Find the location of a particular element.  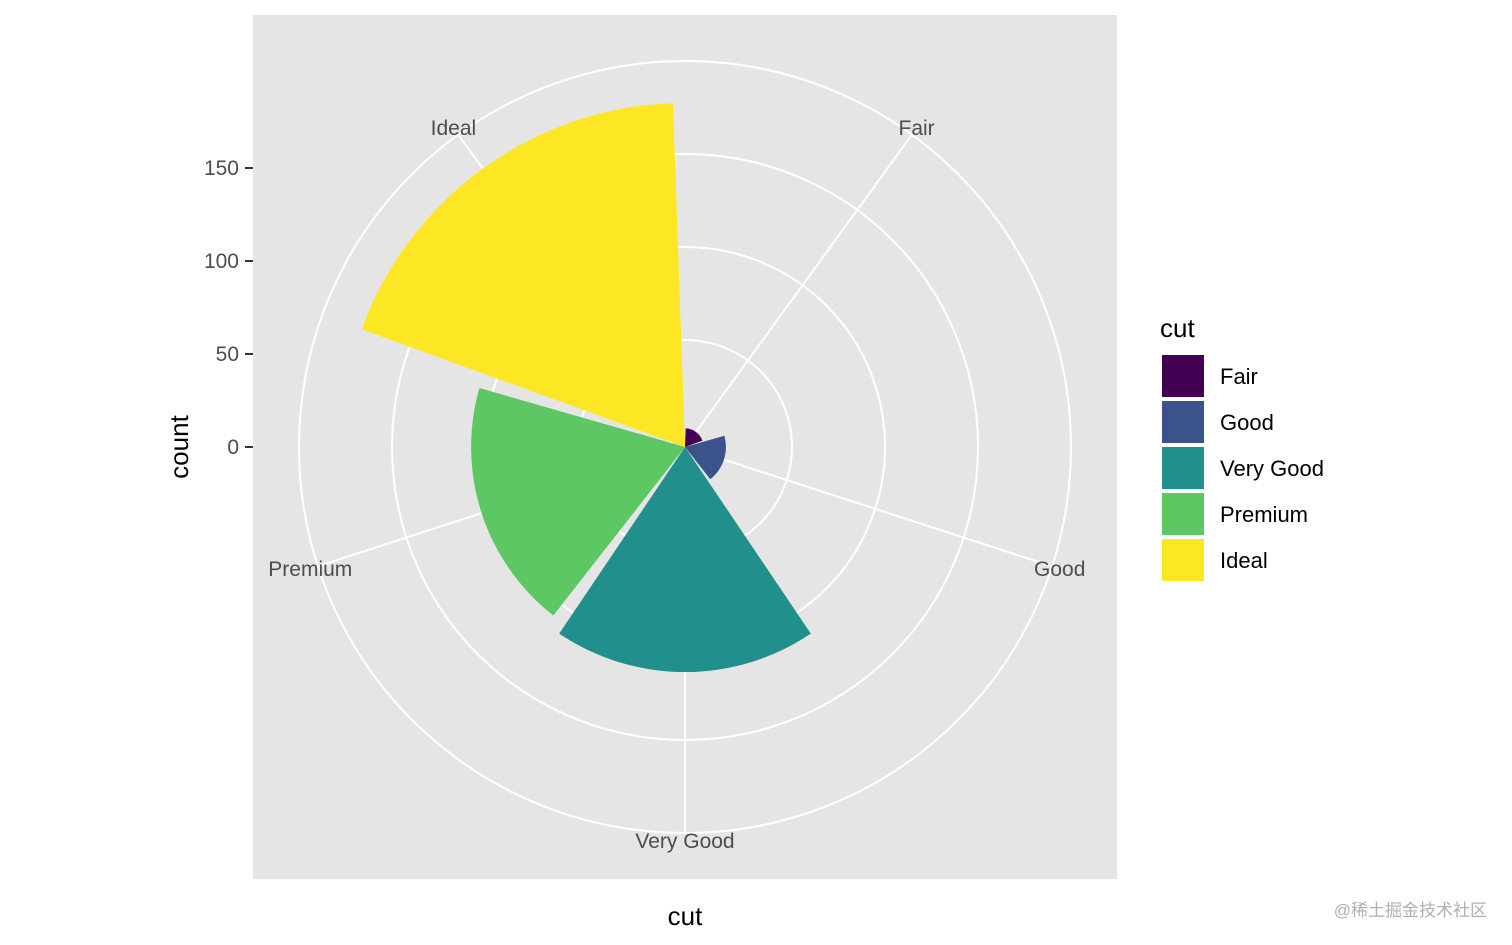

bar-very-good is located at coordinates (685, 560).